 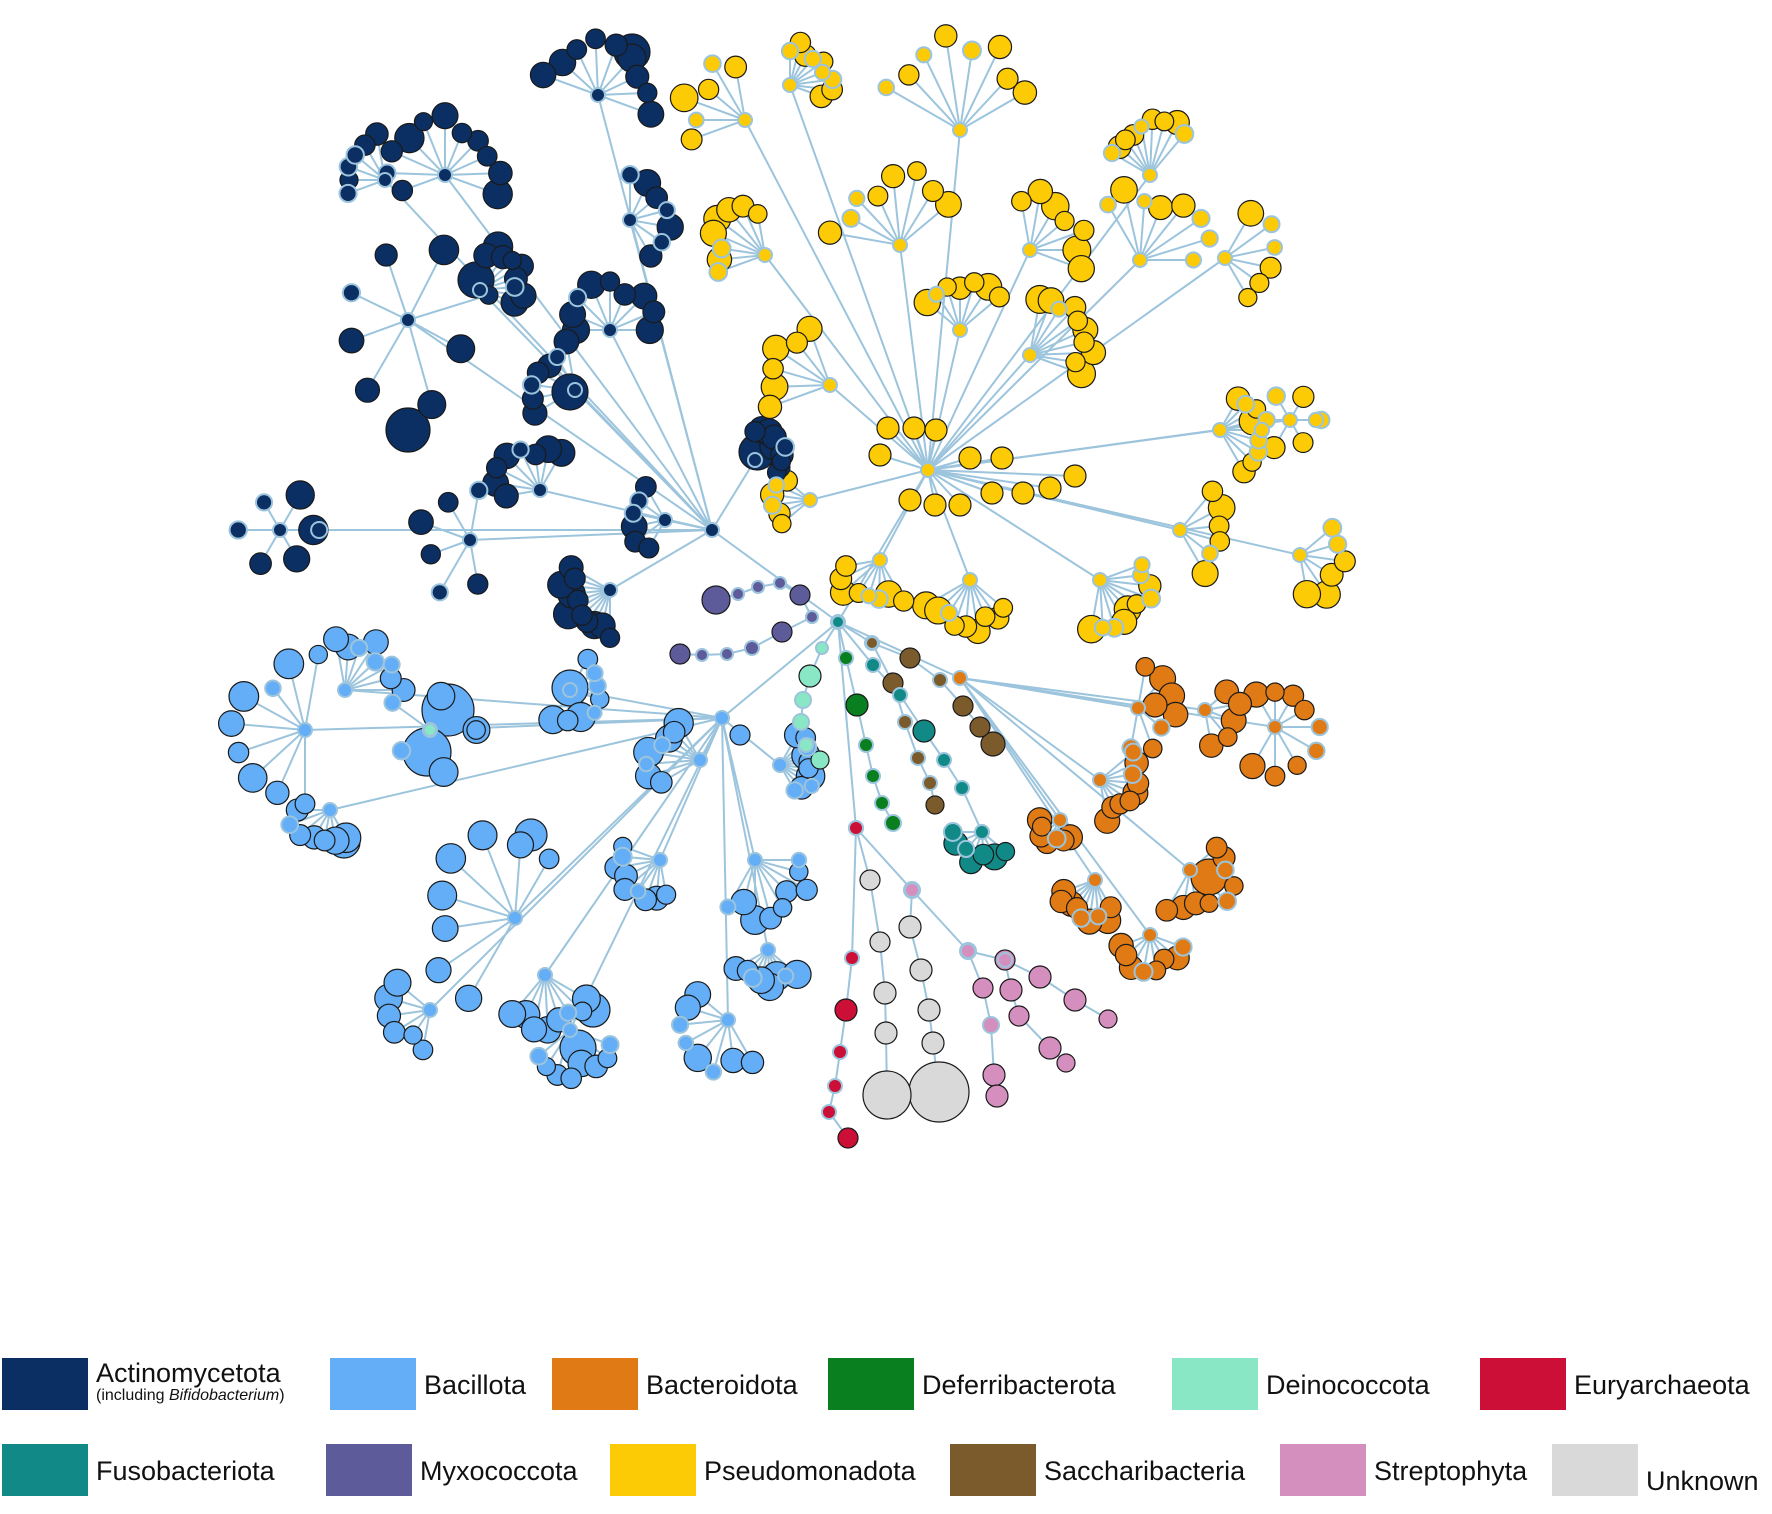 What do you see at coordinates (1145, 1471) in the screenshot?
I see `legend-label-saccharibacteria: Saccharibacteria` at bounding box center [1145, 1471].